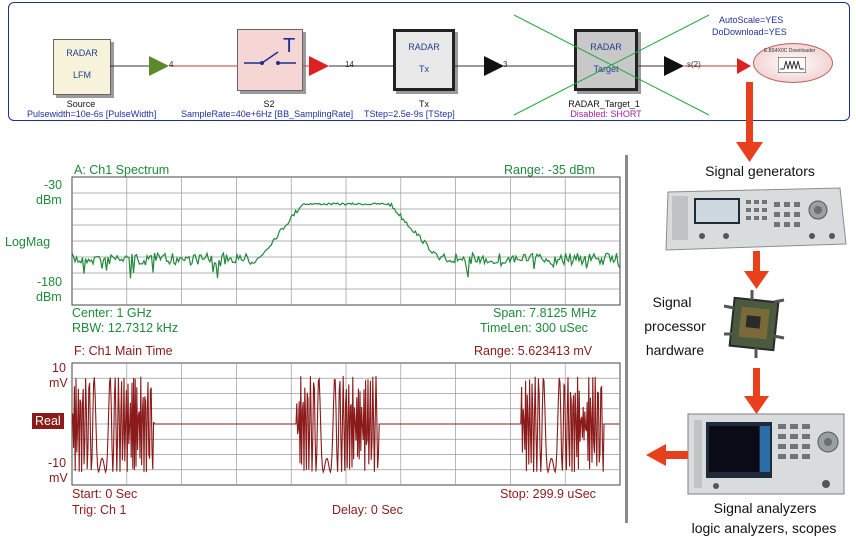  What do you see at coordinates (672, 302) in the screenshot?
I see `processor-line1: Signal` at bounding box center [672, 302].